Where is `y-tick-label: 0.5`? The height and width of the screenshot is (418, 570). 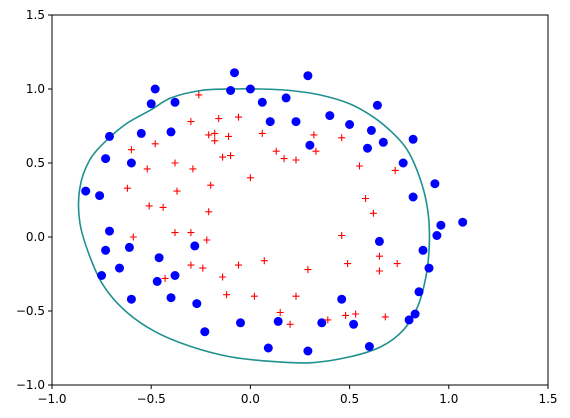 y-tick-label: 0.5 is located at coordinates (35, 163).